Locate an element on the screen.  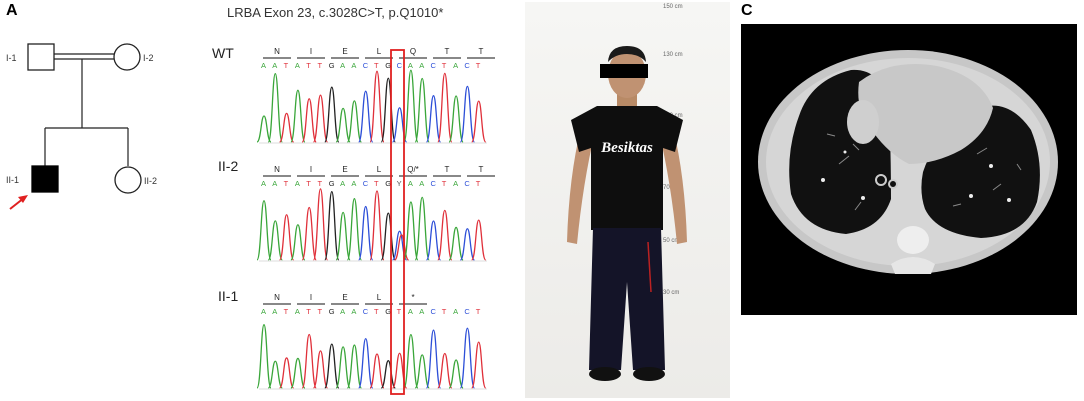
shirt-print: Besiktas is located at coordinates (626, 148).